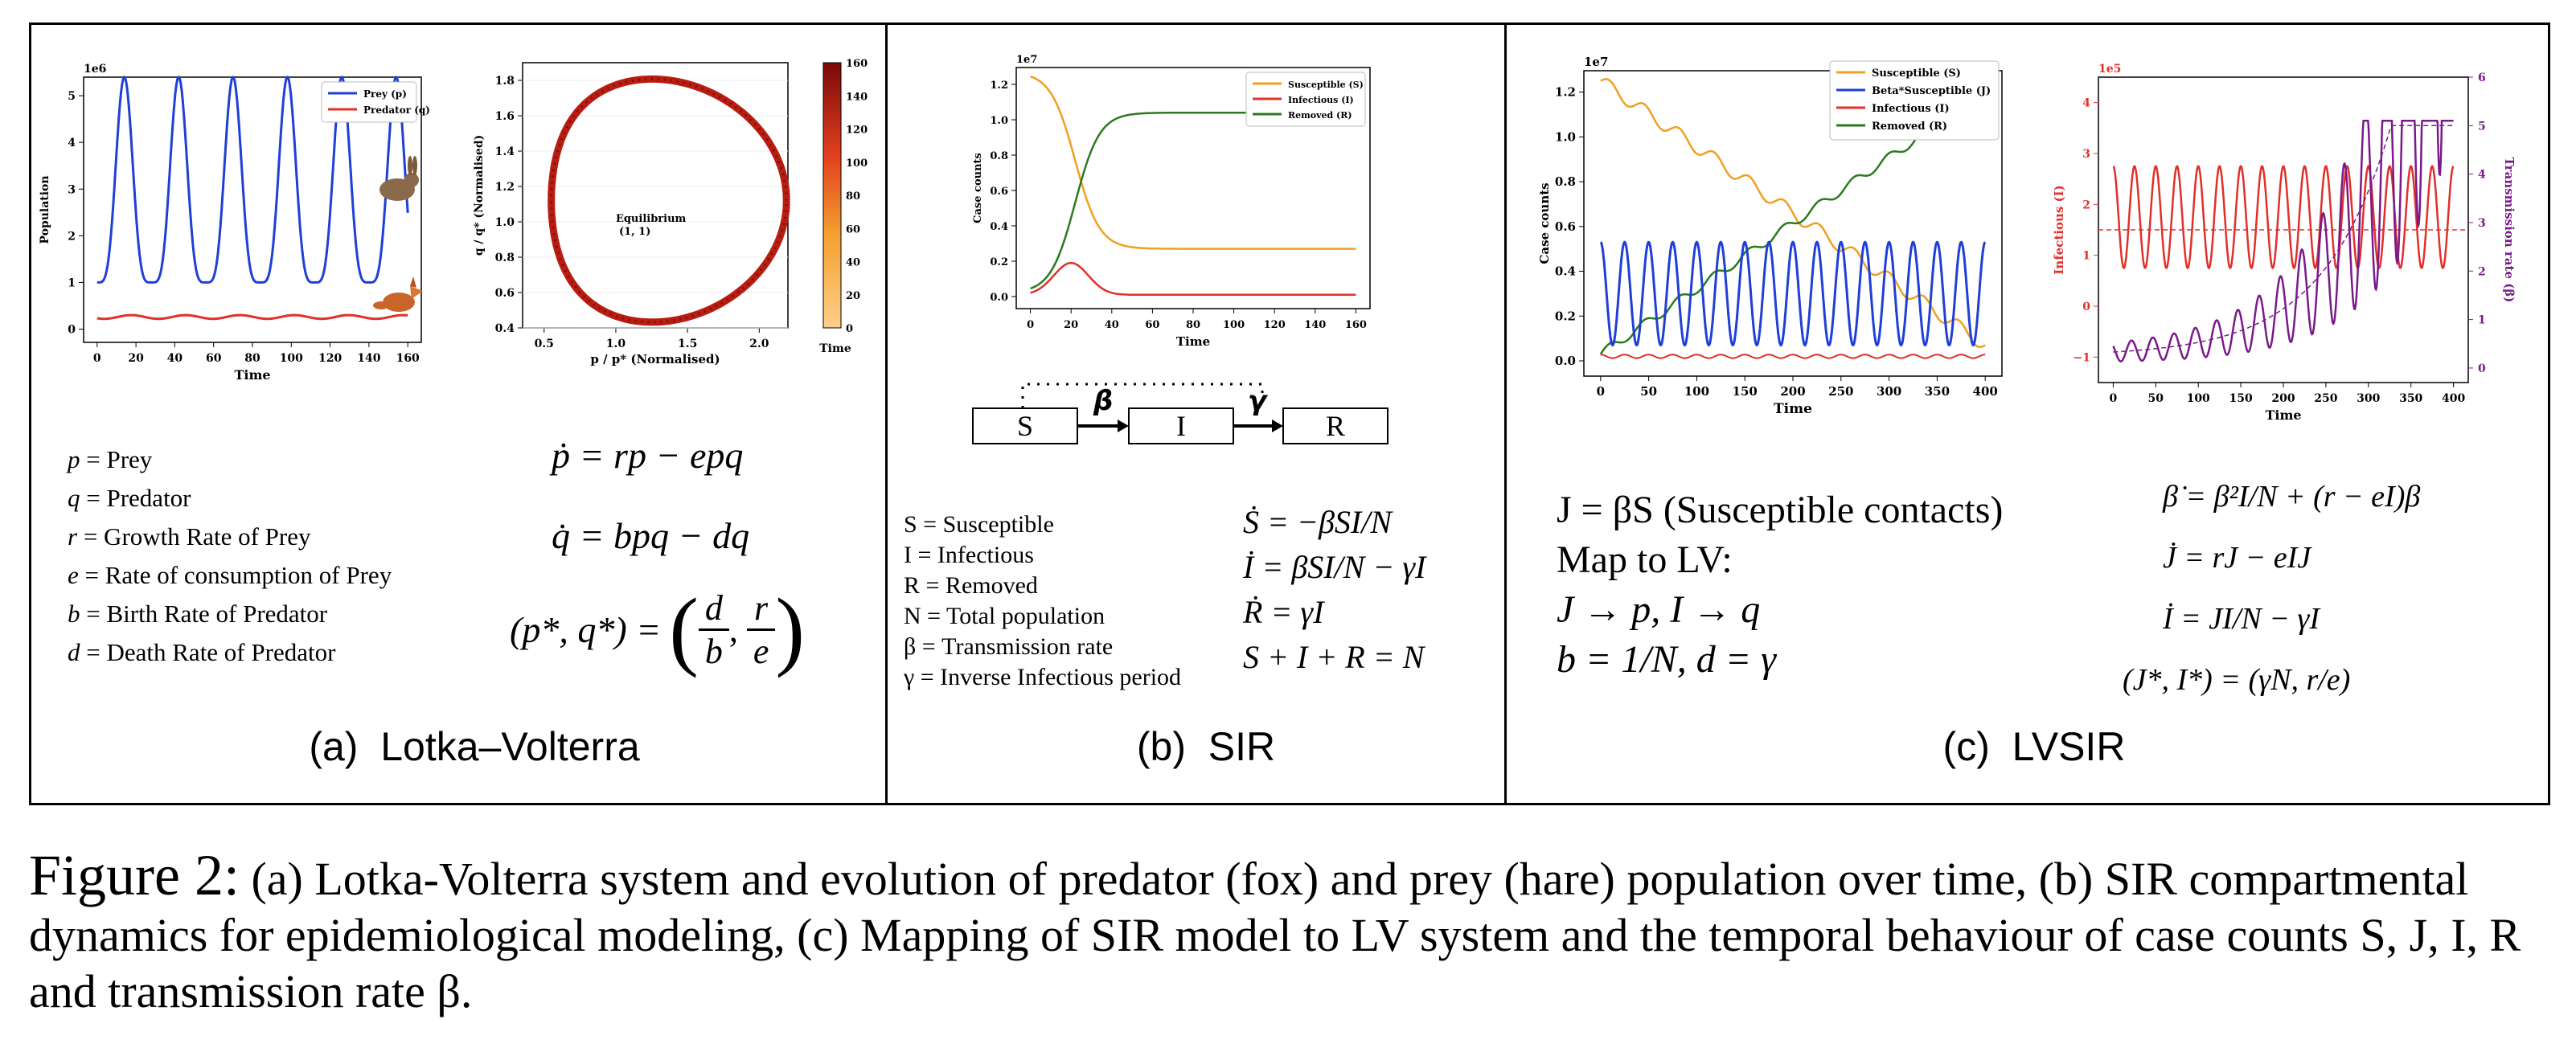 This screenshot has height=1048, width=2576. I want to click on y-tick-label: 1.4, so click(505, 151).